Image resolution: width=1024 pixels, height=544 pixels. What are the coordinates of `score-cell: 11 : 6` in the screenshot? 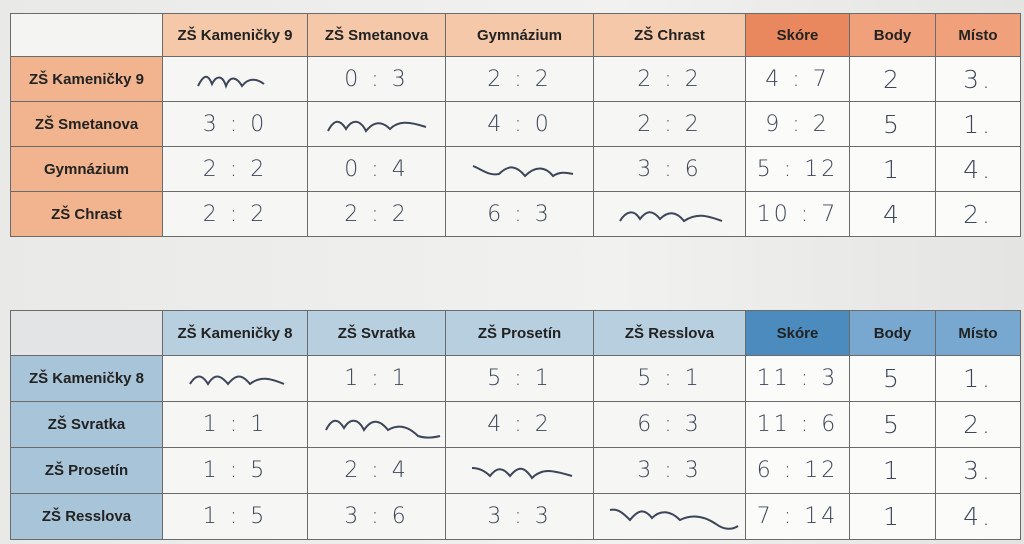 It's located at (797, 424).